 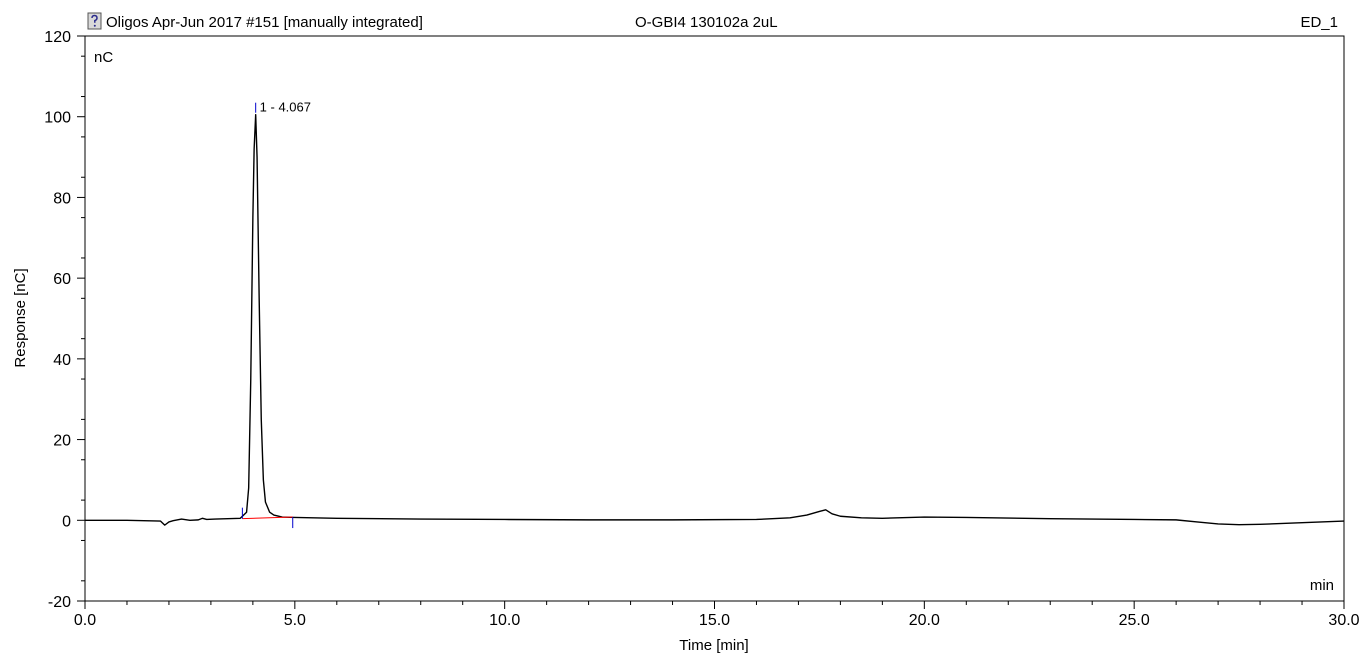 What do you see at coordinates (62, 279) in the screenshot?
I see `y-tick-label: 60` at bounding box center [62, 279].